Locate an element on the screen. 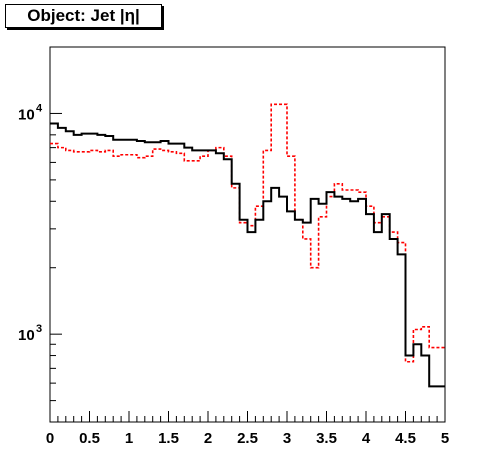 This screenshot has height=472, width=496. chart-title: Object: Jet |η| is located at coordinates (83, 16).